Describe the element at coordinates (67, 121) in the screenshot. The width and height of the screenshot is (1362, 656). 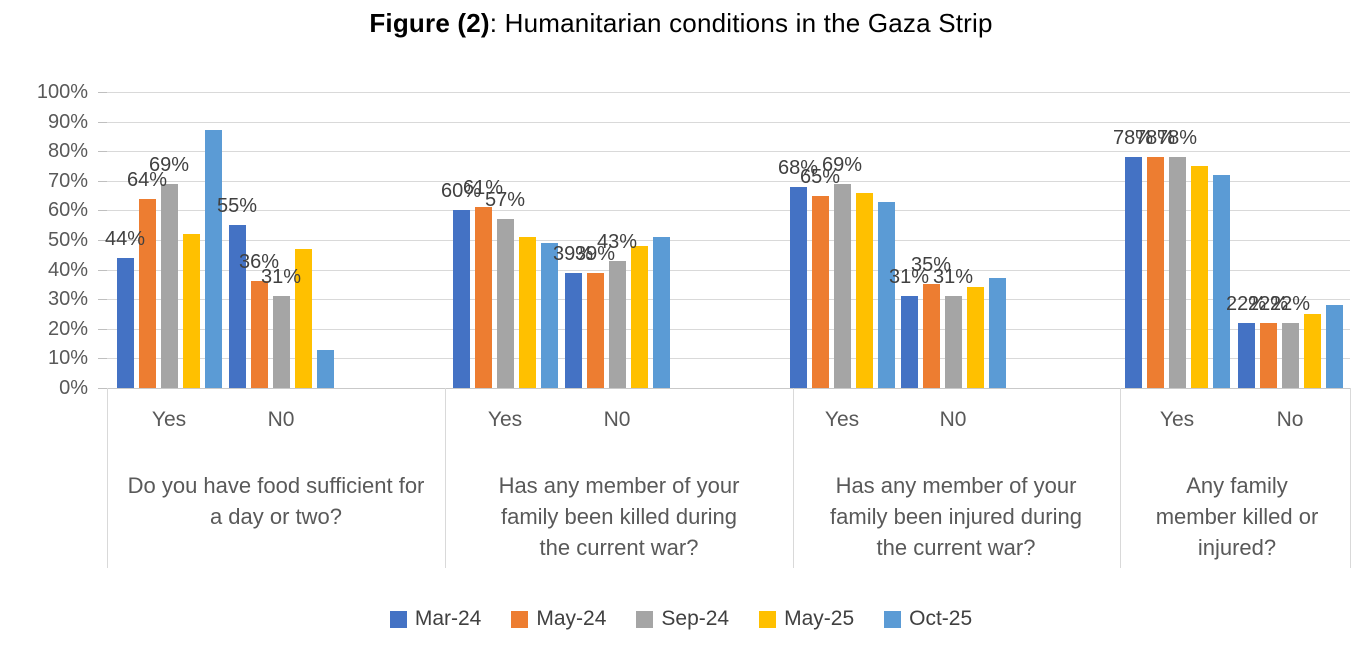
I see `y-axis-label: 90%` at that location.